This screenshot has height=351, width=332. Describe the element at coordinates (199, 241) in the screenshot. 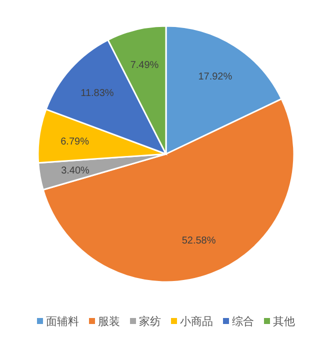

I see `data-label: 52.58%` at that location.